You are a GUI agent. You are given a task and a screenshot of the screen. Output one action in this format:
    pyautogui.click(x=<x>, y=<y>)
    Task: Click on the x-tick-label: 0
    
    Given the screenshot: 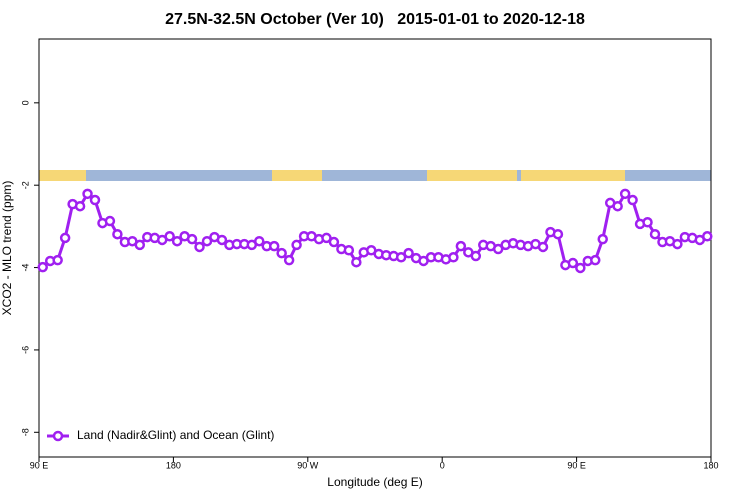 What is the action you would take?
    pyautogui.click(x=442, y=465)
    